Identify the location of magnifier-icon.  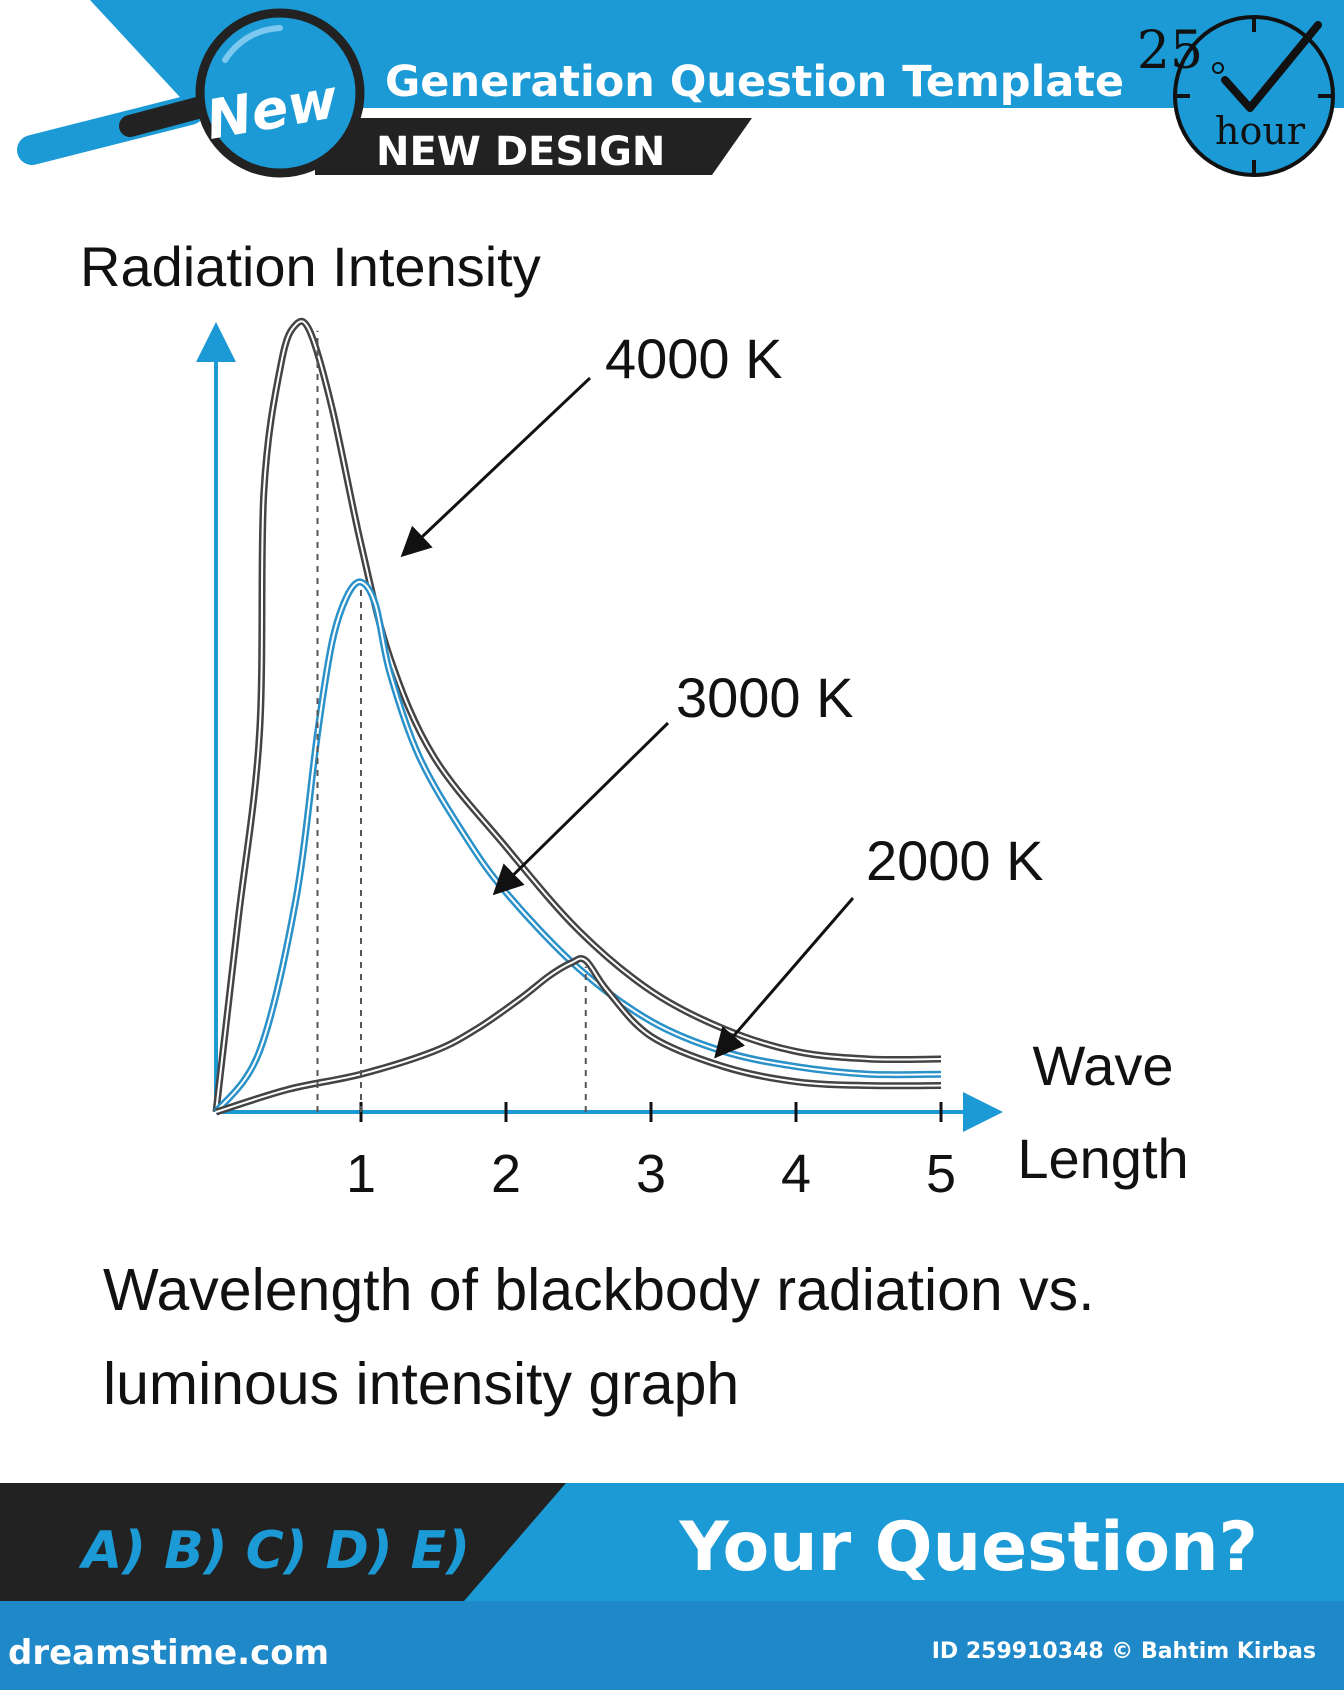
(191, 93).